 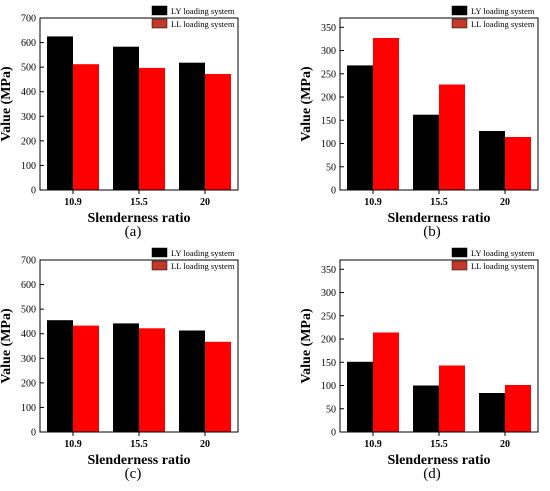 What do you see at coordinates (133, 232) in the screenshot?
I see `panel-label: (a)` at bounding box center [133, 232].